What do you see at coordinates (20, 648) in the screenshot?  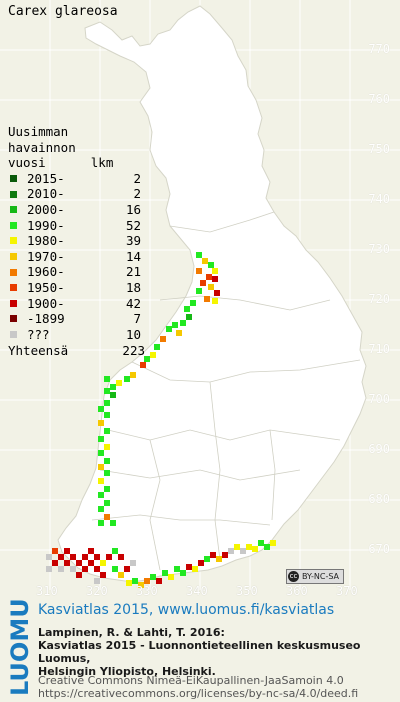 I see `luomus-logo: LUOMUS` at bounding box center [20, 648].